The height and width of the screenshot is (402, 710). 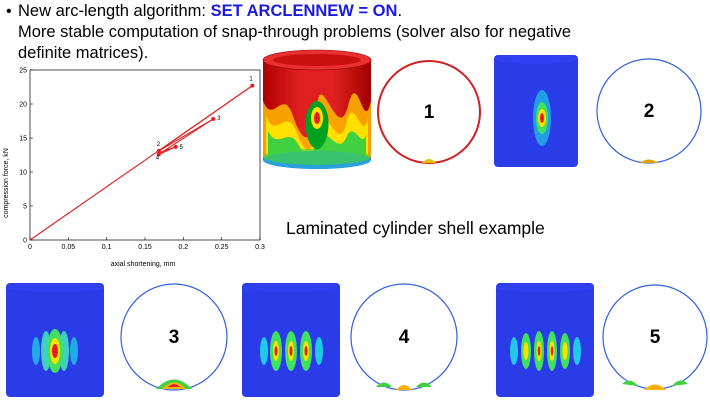 What do you see at coordinates (25, 207) in the screenshot?
I see `y-tick-label: 5` at bounding box center [25, 207].